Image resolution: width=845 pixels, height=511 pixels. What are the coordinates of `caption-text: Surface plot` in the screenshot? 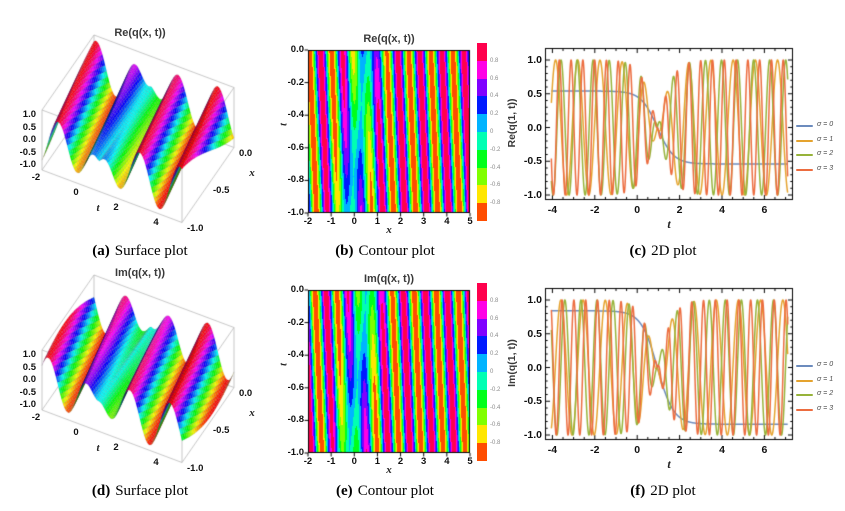 It's located at (152, 491).